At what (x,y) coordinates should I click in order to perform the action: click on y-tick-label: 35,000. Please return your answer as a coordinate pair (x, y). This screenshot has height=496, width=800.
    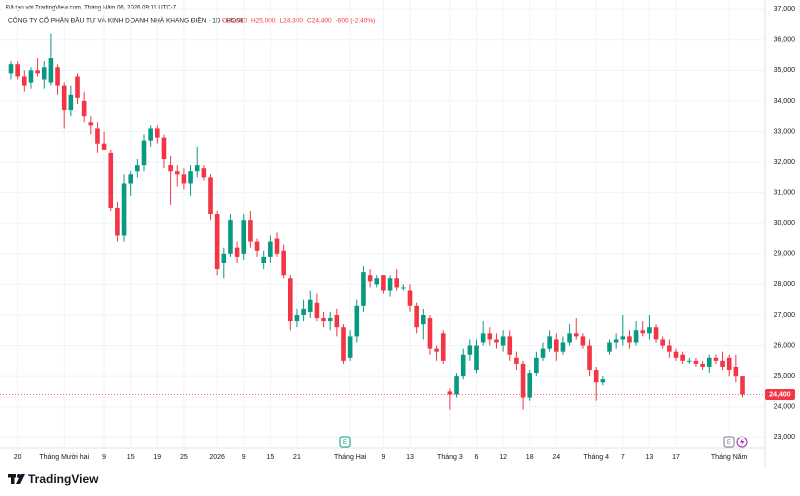
    Looking at the image, I should click on (785, 70).